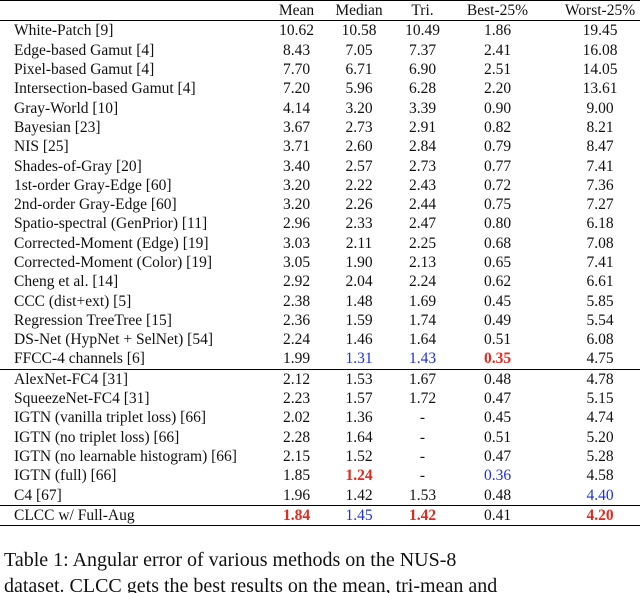  Describe the element at coordinates (296, 320) in the screenshot. I see `cell: 2.36` at that location.